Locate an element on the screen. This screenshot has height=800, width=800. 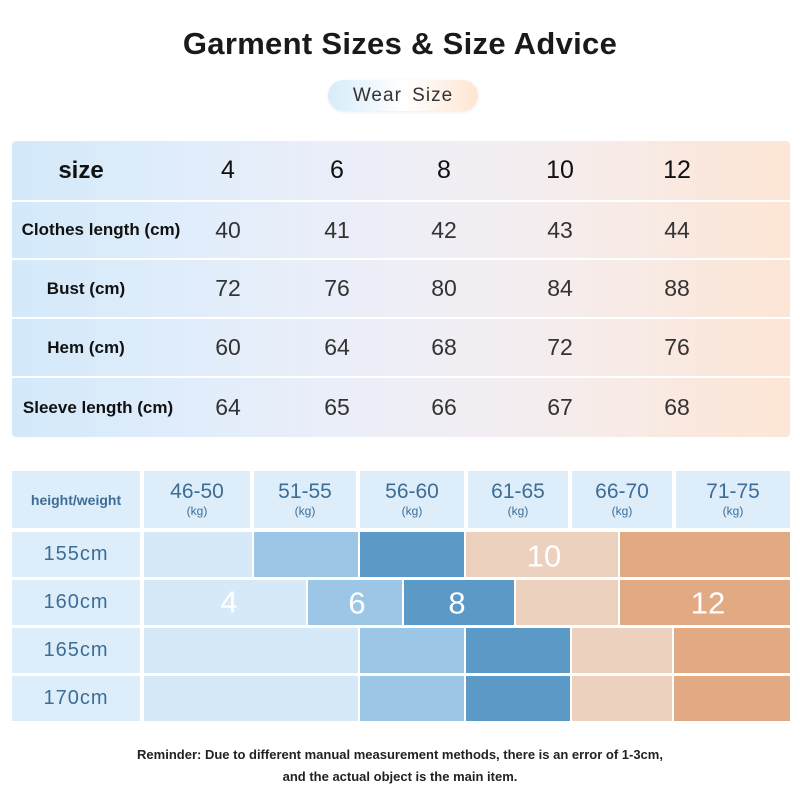
table-cell: 66 is located at coordinates (444, 407).